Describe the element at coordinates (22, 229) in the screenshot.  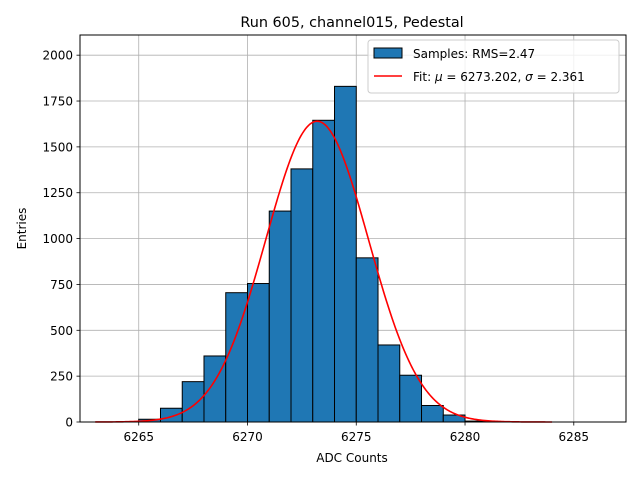
I see `y-axis-label: Entries` at that location.